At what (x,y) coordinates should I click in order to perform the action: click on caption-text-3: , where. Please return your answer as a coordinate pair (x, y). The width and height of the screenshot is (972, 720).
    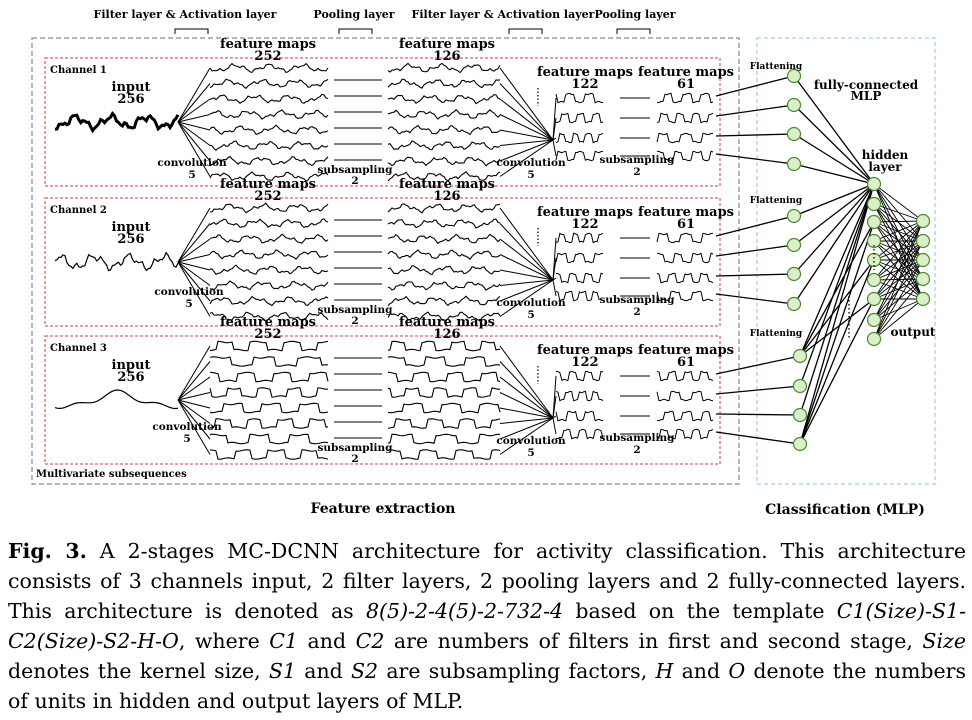
    Looking at the image, I should click on (224, 641).